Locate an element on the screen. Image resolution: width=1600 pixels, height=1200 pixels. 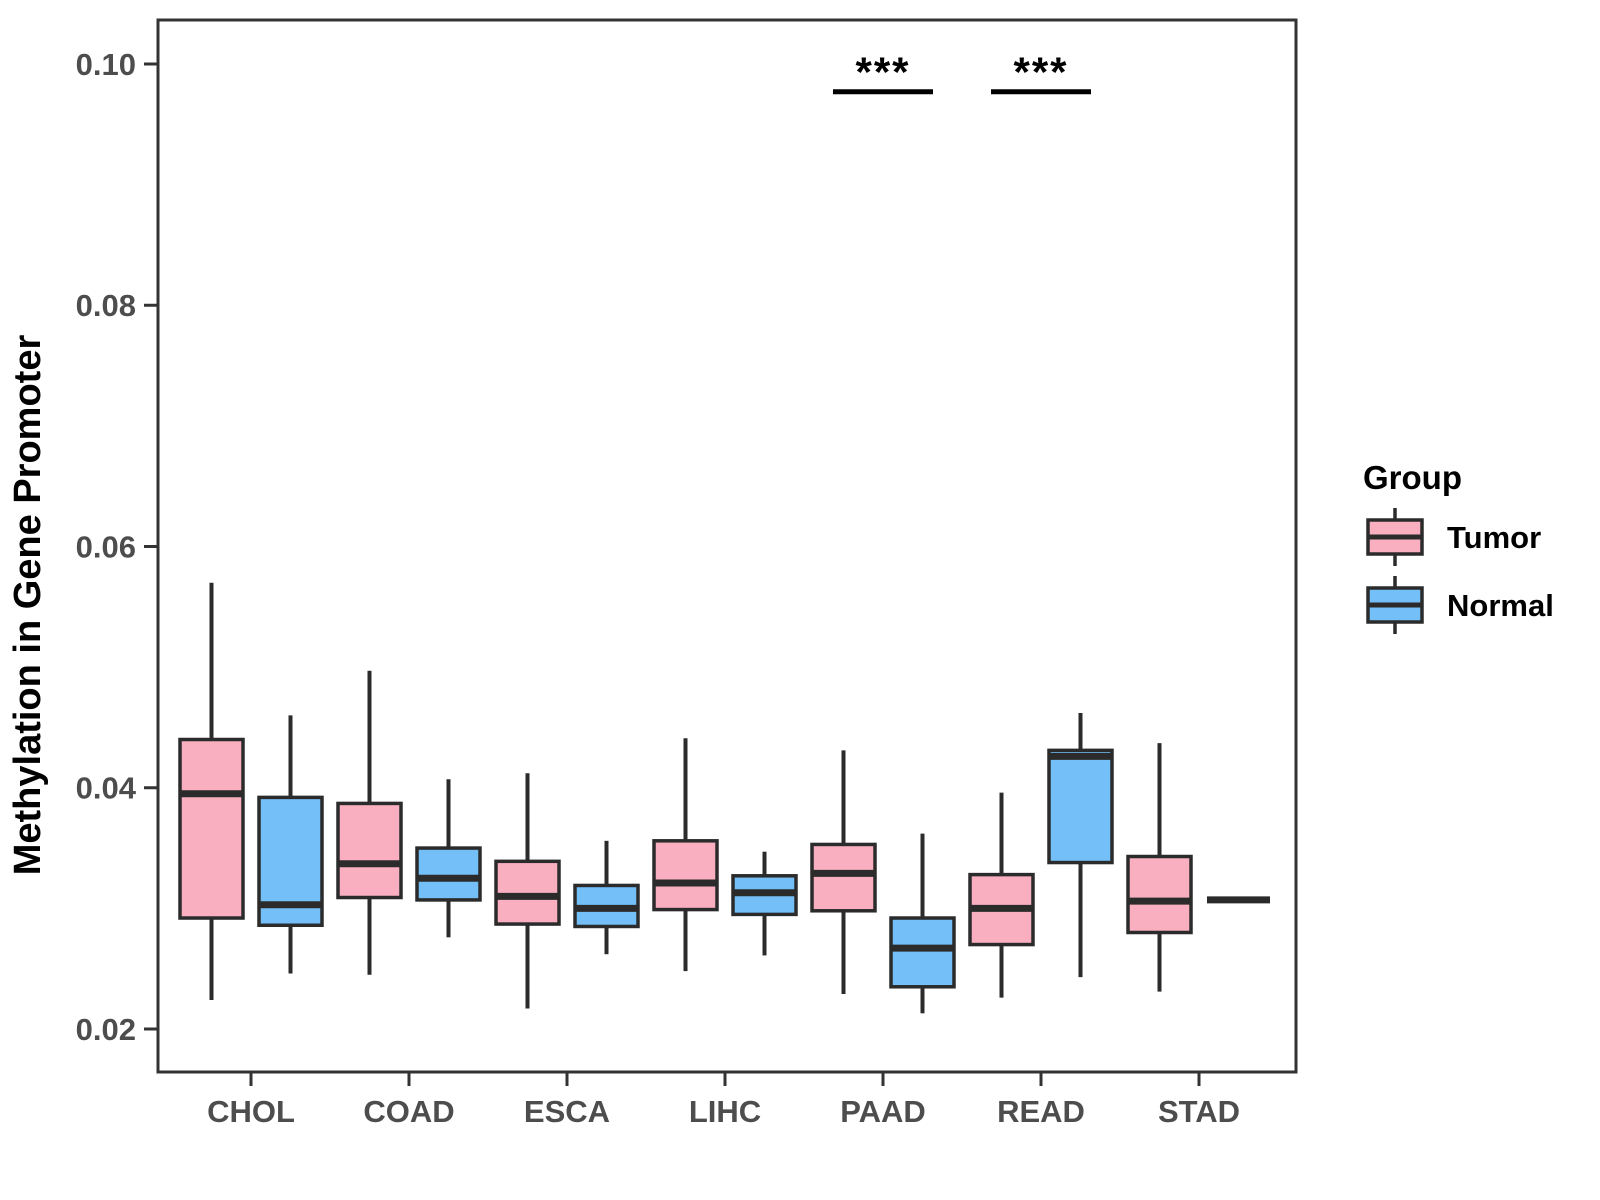
x-axis-label-stad: STAD is located at coordinates (1199, 1111).